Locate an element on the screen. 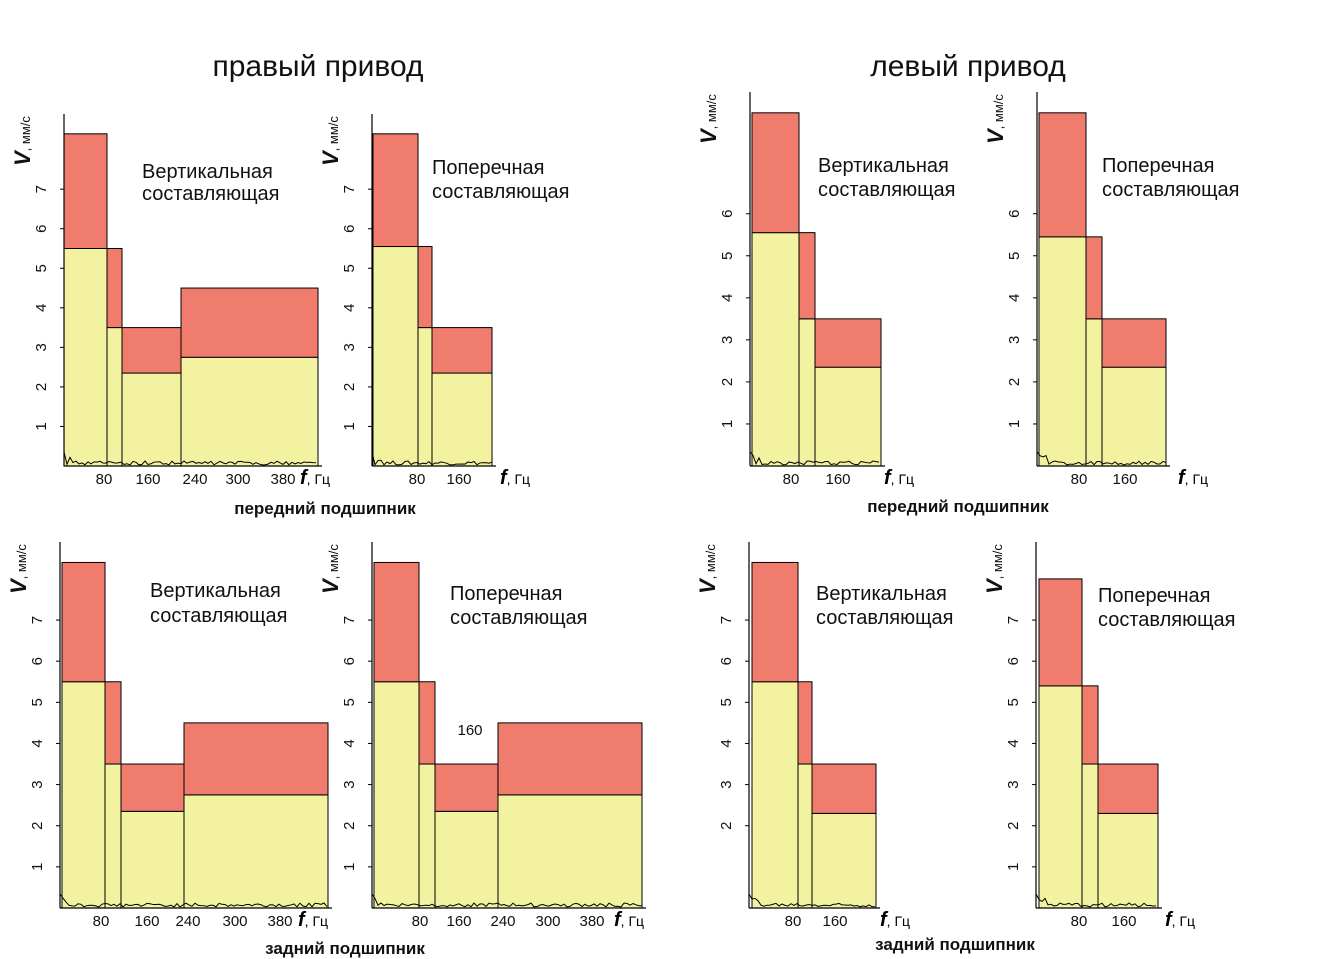 The image size is (1319, 959). x-tick-label: 380 is located at coordinates (282, 479).